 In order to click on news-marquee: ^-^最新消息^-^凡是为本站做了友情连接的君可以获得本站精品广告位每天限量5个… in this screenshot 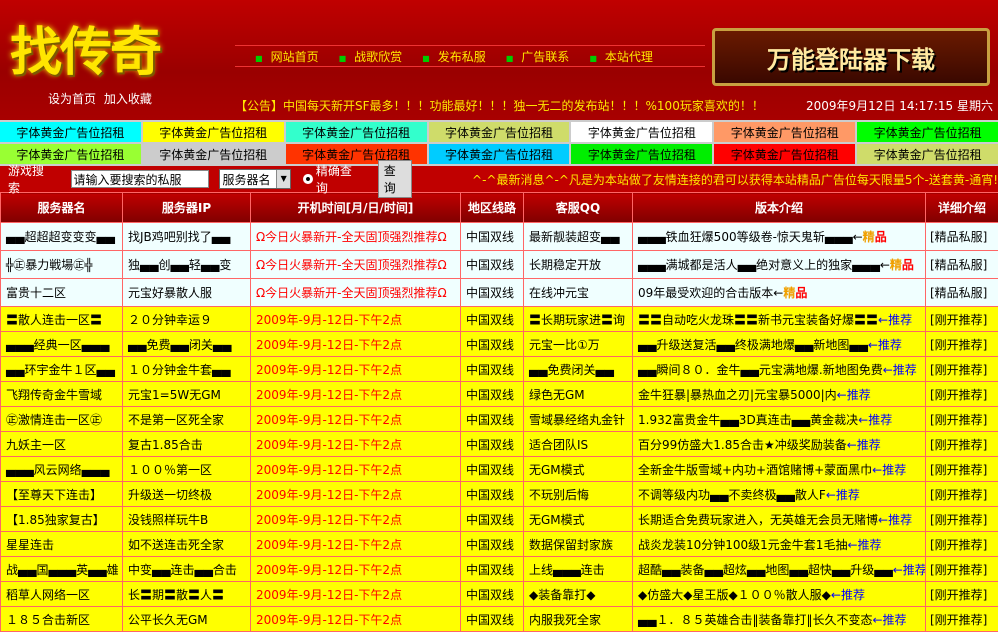, I will do `click(735, 179)`.